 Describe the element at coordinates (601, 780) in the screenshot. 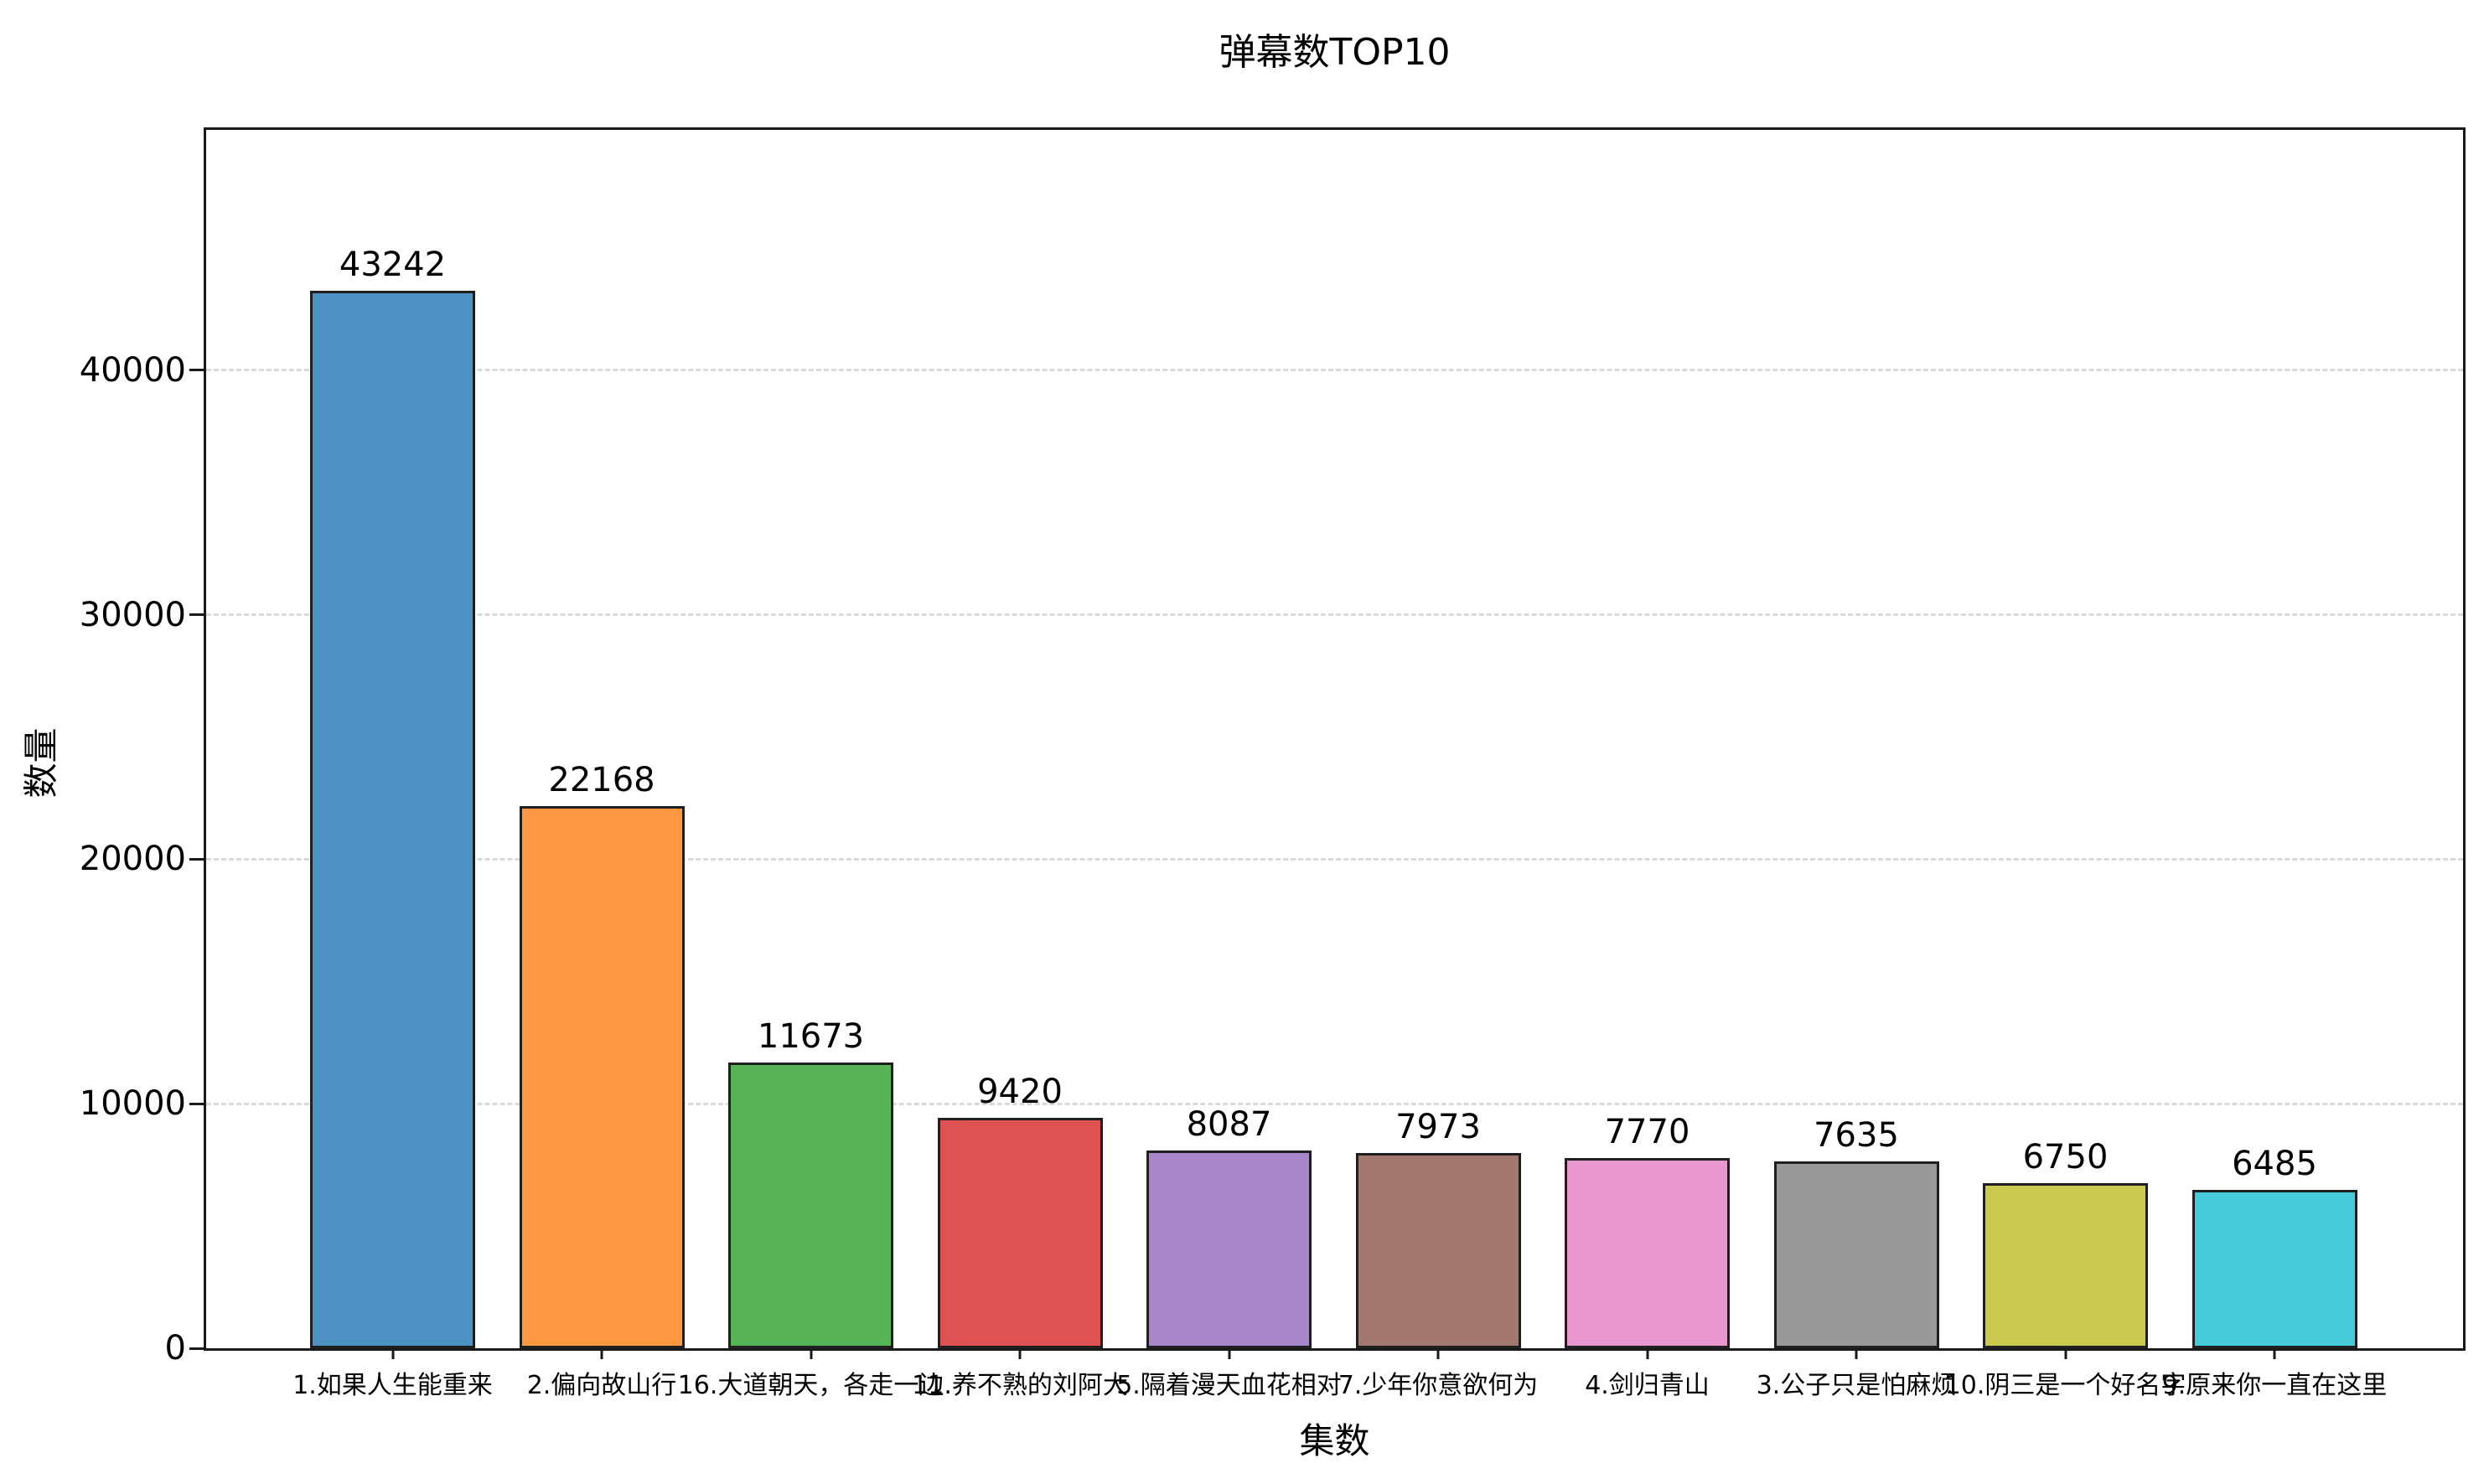

I see `bar-value-label-2: 22168` at that location.